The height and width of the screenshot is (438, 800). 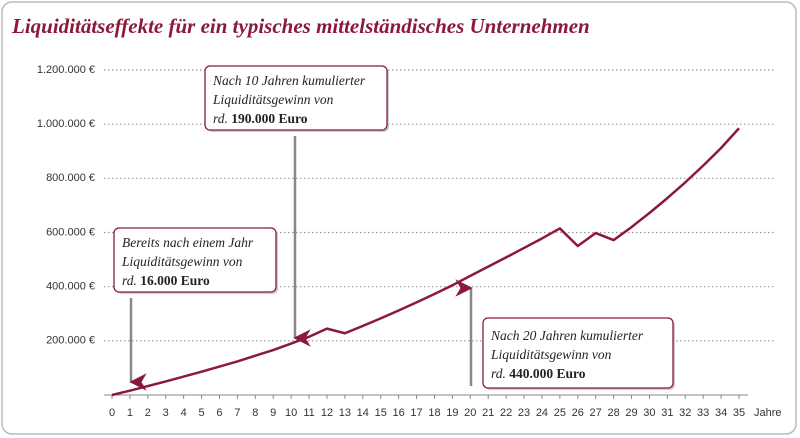 What do you see at coordinates (308, 413) in the screenshot?
I see `x-tick-label: 11` at bounding box center [308, 413].